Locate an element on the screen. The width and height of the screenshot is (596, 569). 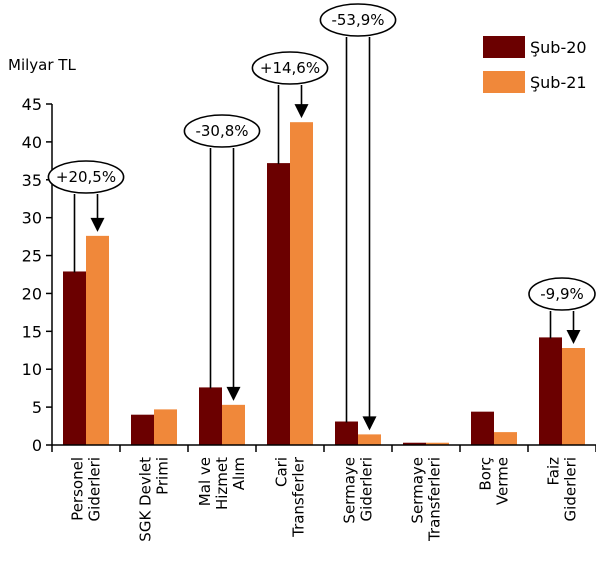
y-tick-label: 40 is located at coordinates (32, 142).